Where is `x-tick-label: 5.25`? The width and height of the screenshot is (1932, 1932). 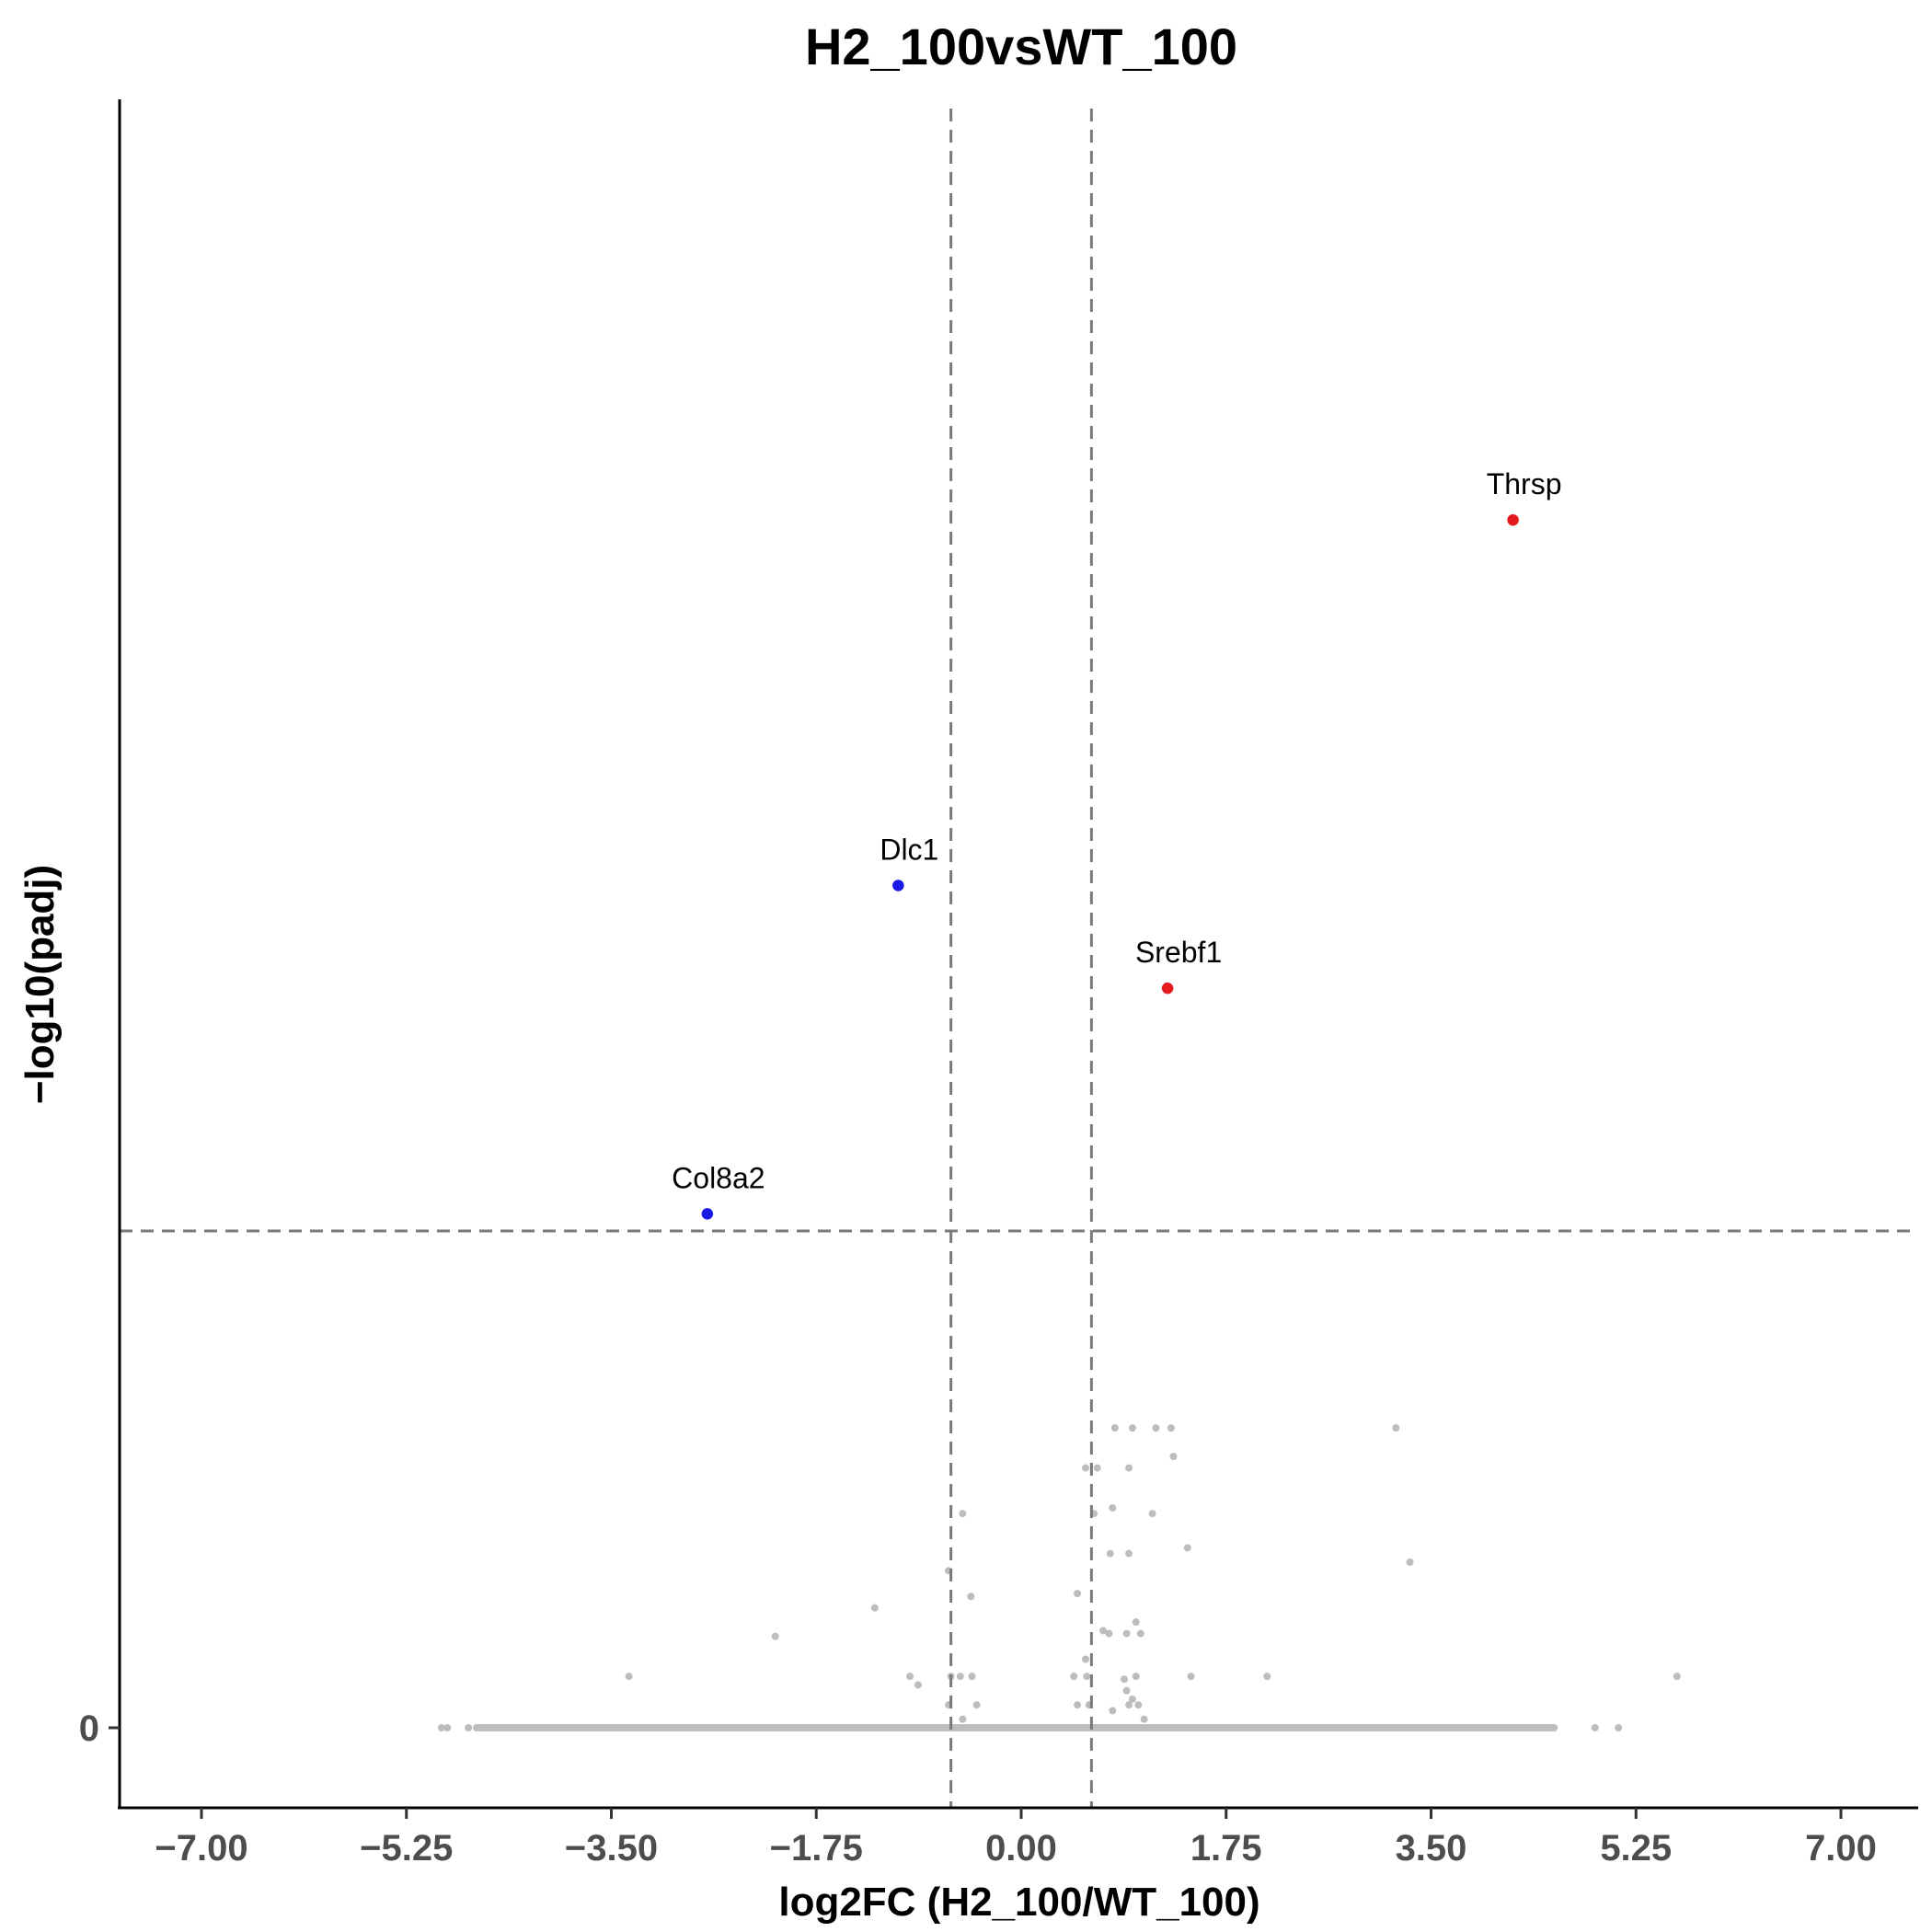 x-tick-label: 5.25 is located at coordinates (1636, 1848).